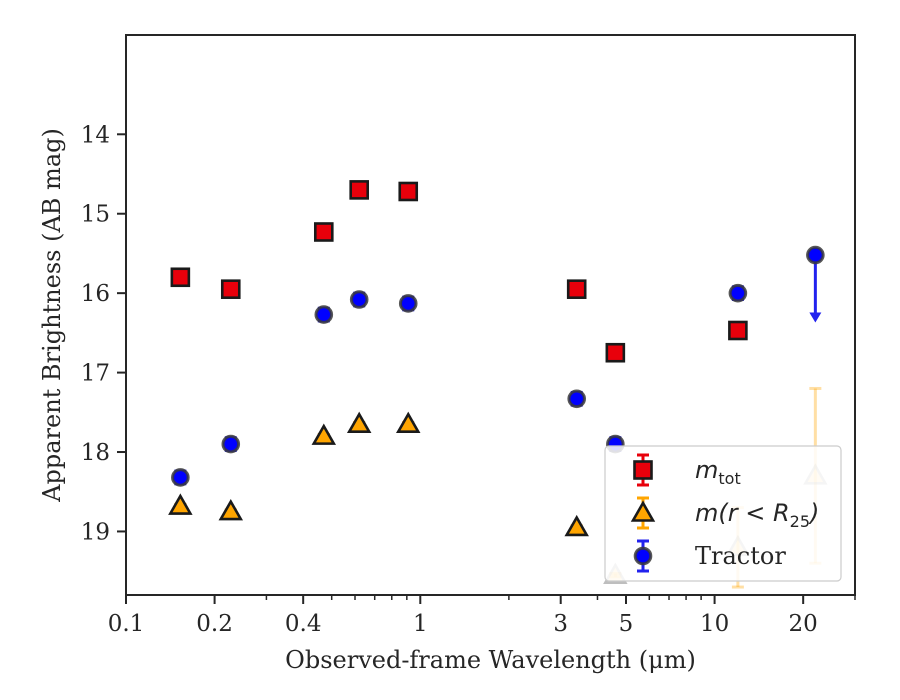 The image size is (900, 700). What do you see at coordinates (95, 374) in the screenshot?
I see `y-tick-label: 17` at bounding box center [95, 374].